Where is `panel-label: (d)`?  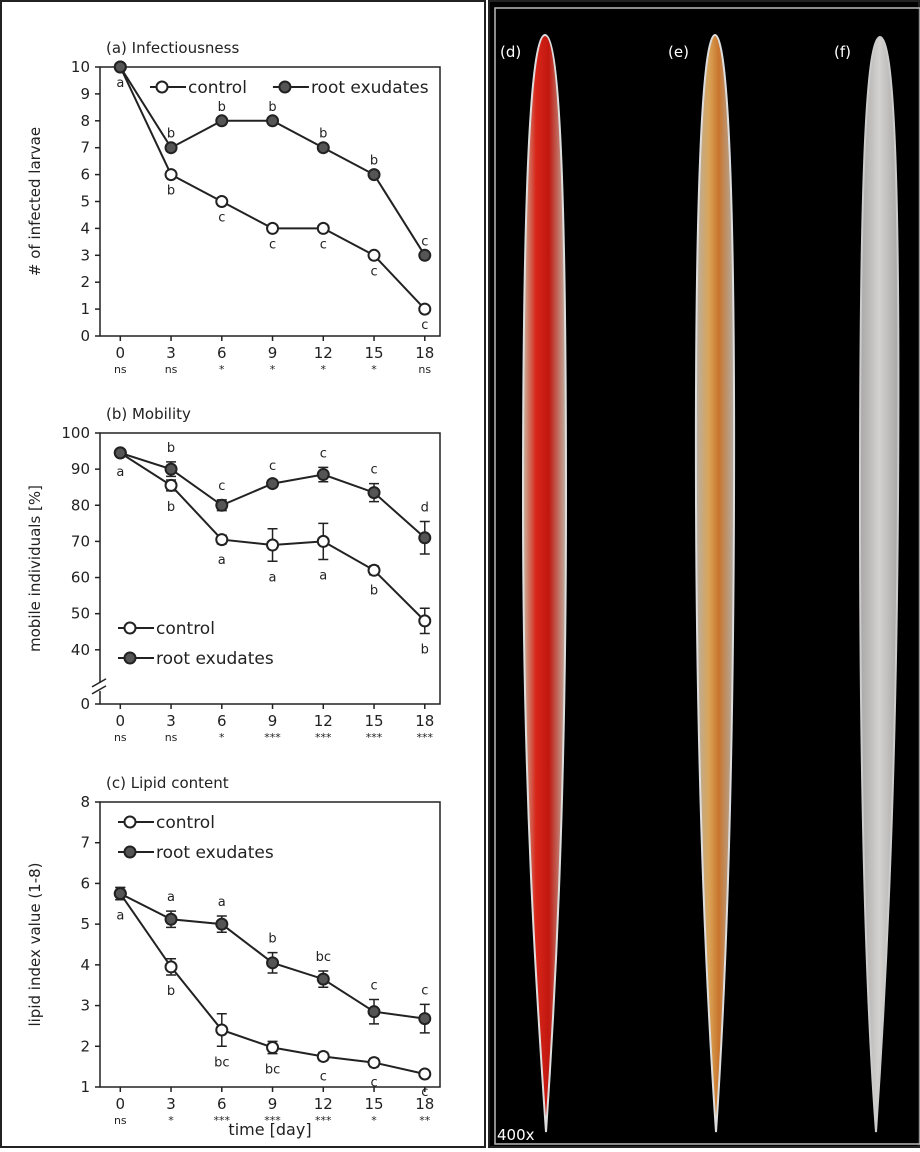 panel-label: (d) is located at coordinates (510, 52).